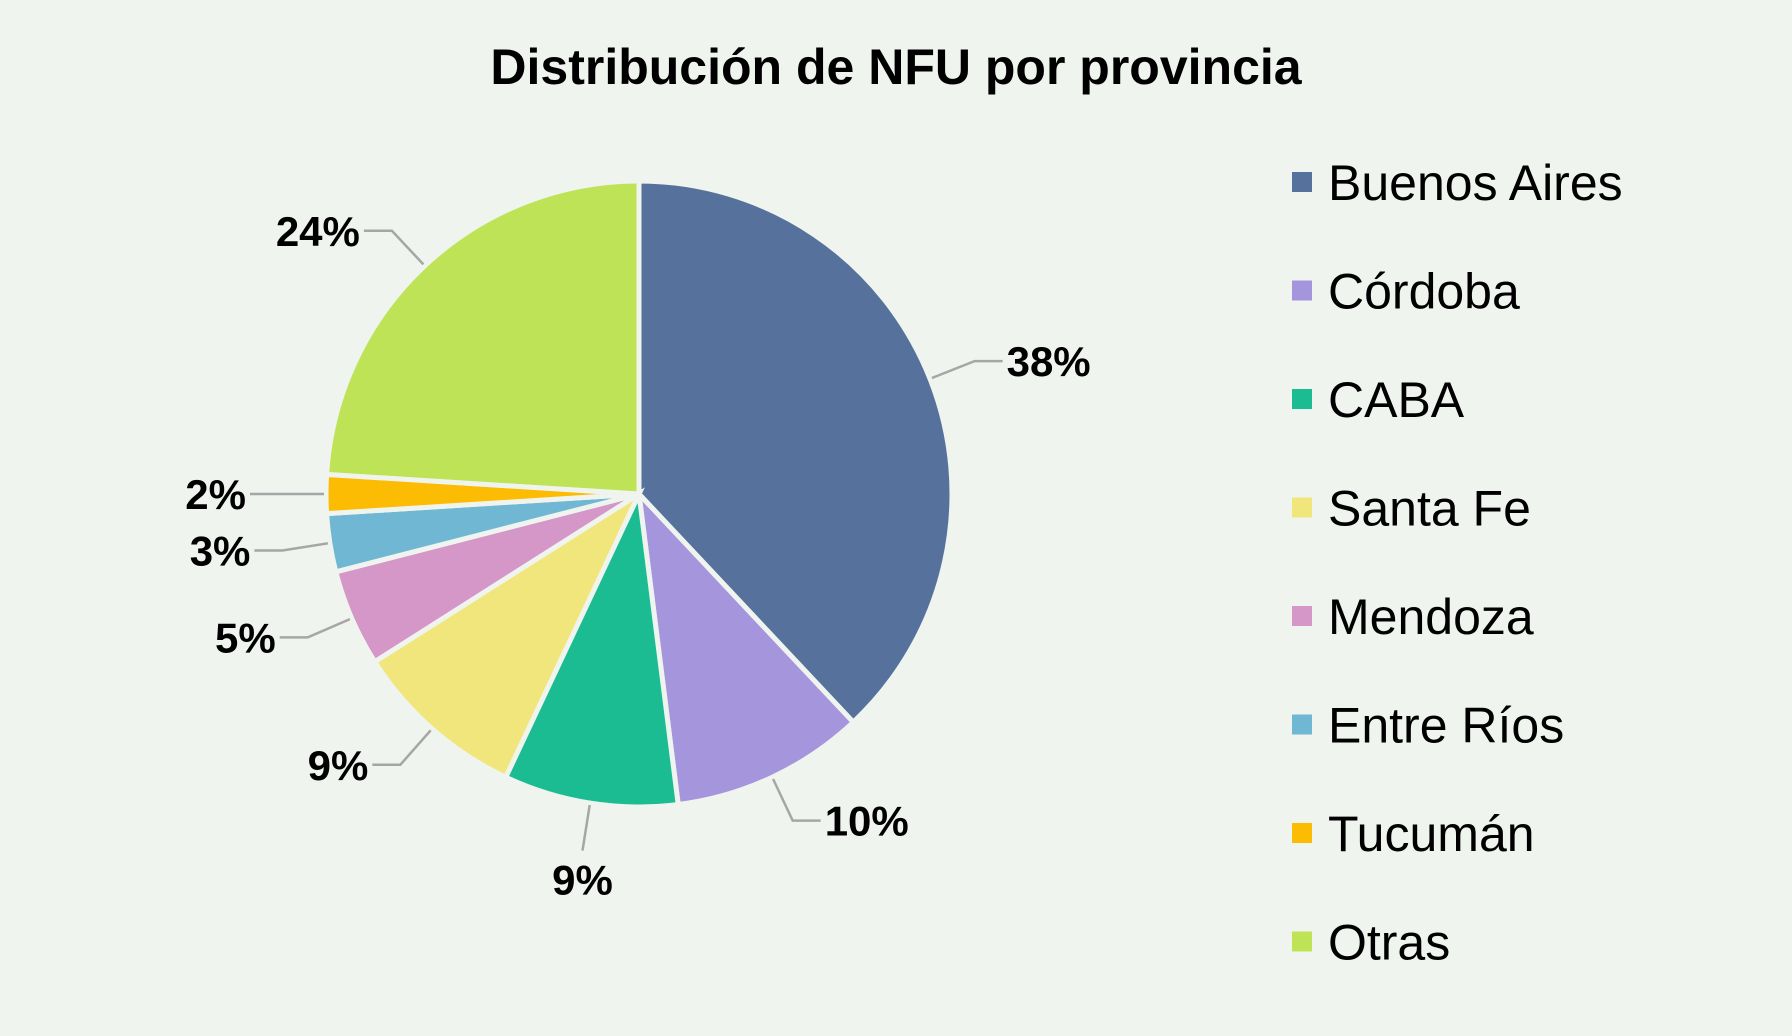 The width and height of the screenshot is (1792, 1036). I want to click on legend-swatch-buenos-aires, so click(1302, 182).